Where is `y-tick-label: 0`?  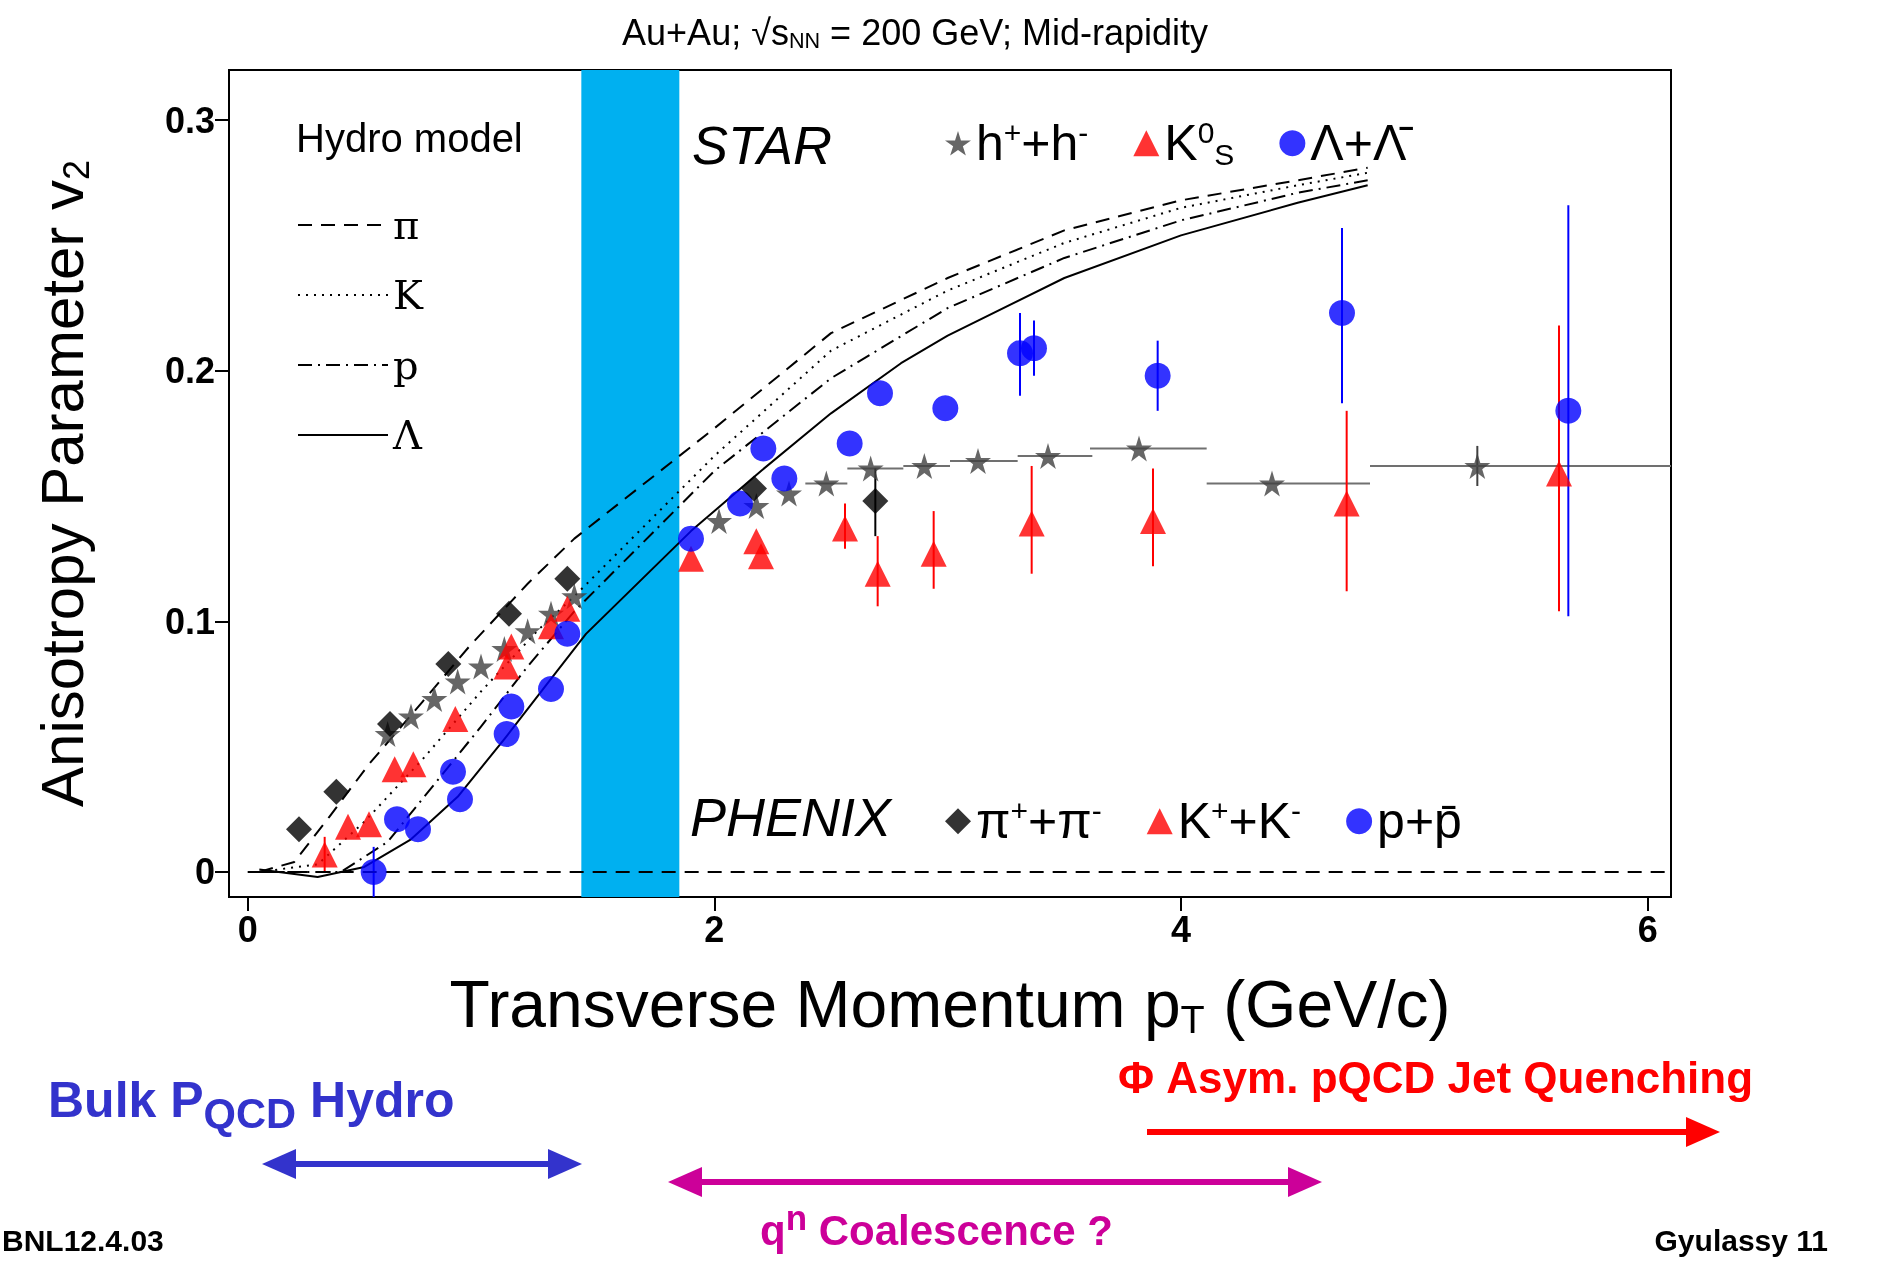 y-tick-label: 0 is located at coordinates (204, 872).